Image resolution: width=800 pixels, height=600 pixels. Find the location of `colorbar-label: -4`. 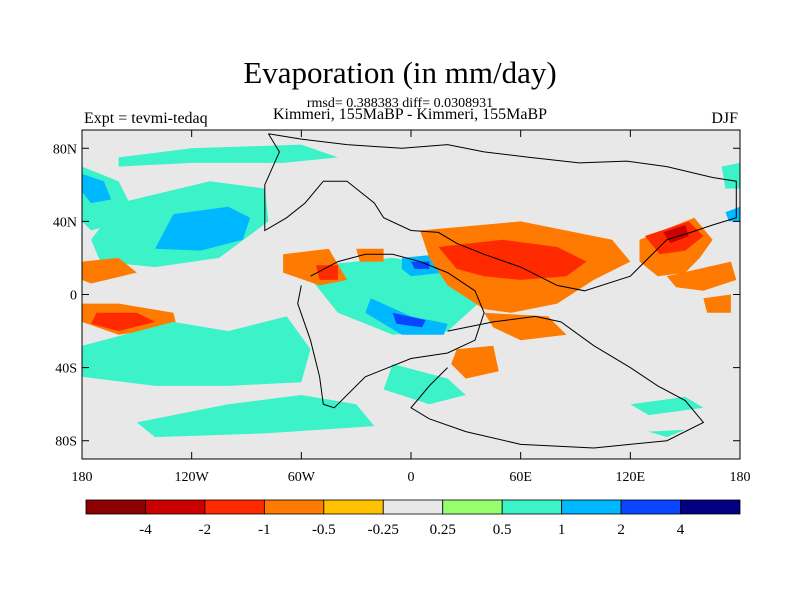

colorbar-label: -4 is located at coordinates (145, 530).